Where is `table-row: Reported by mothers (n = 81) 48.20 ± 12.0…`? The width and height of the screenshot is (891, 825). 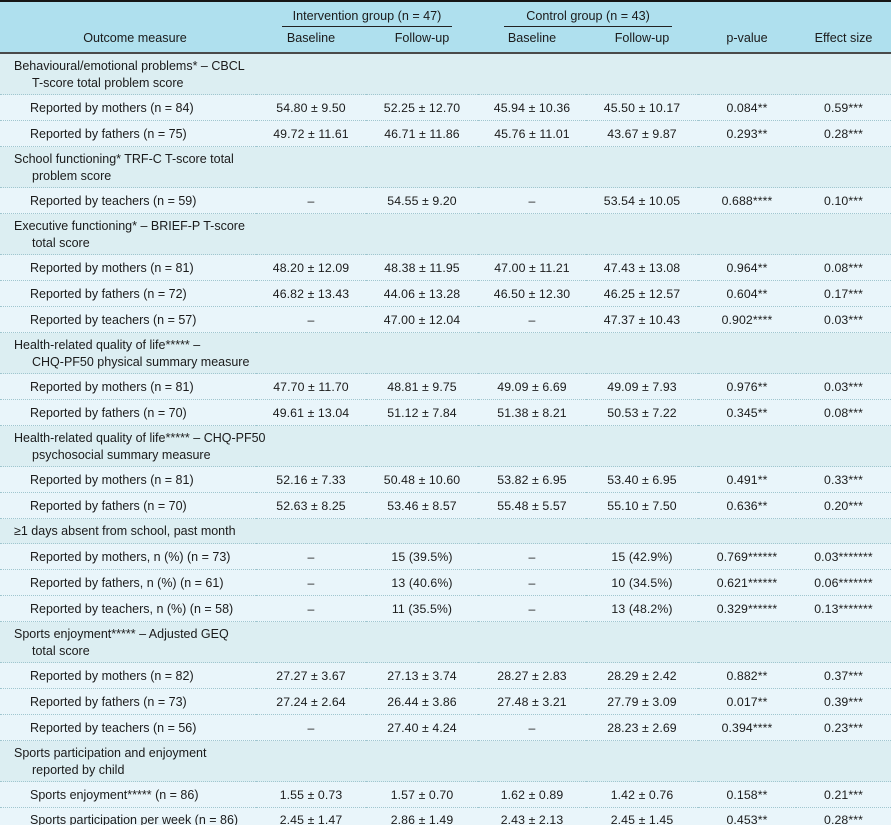
table-row: Reported by mothers (n = 81) 48.20 ± 12.0… is located at coordinates (445, 267).